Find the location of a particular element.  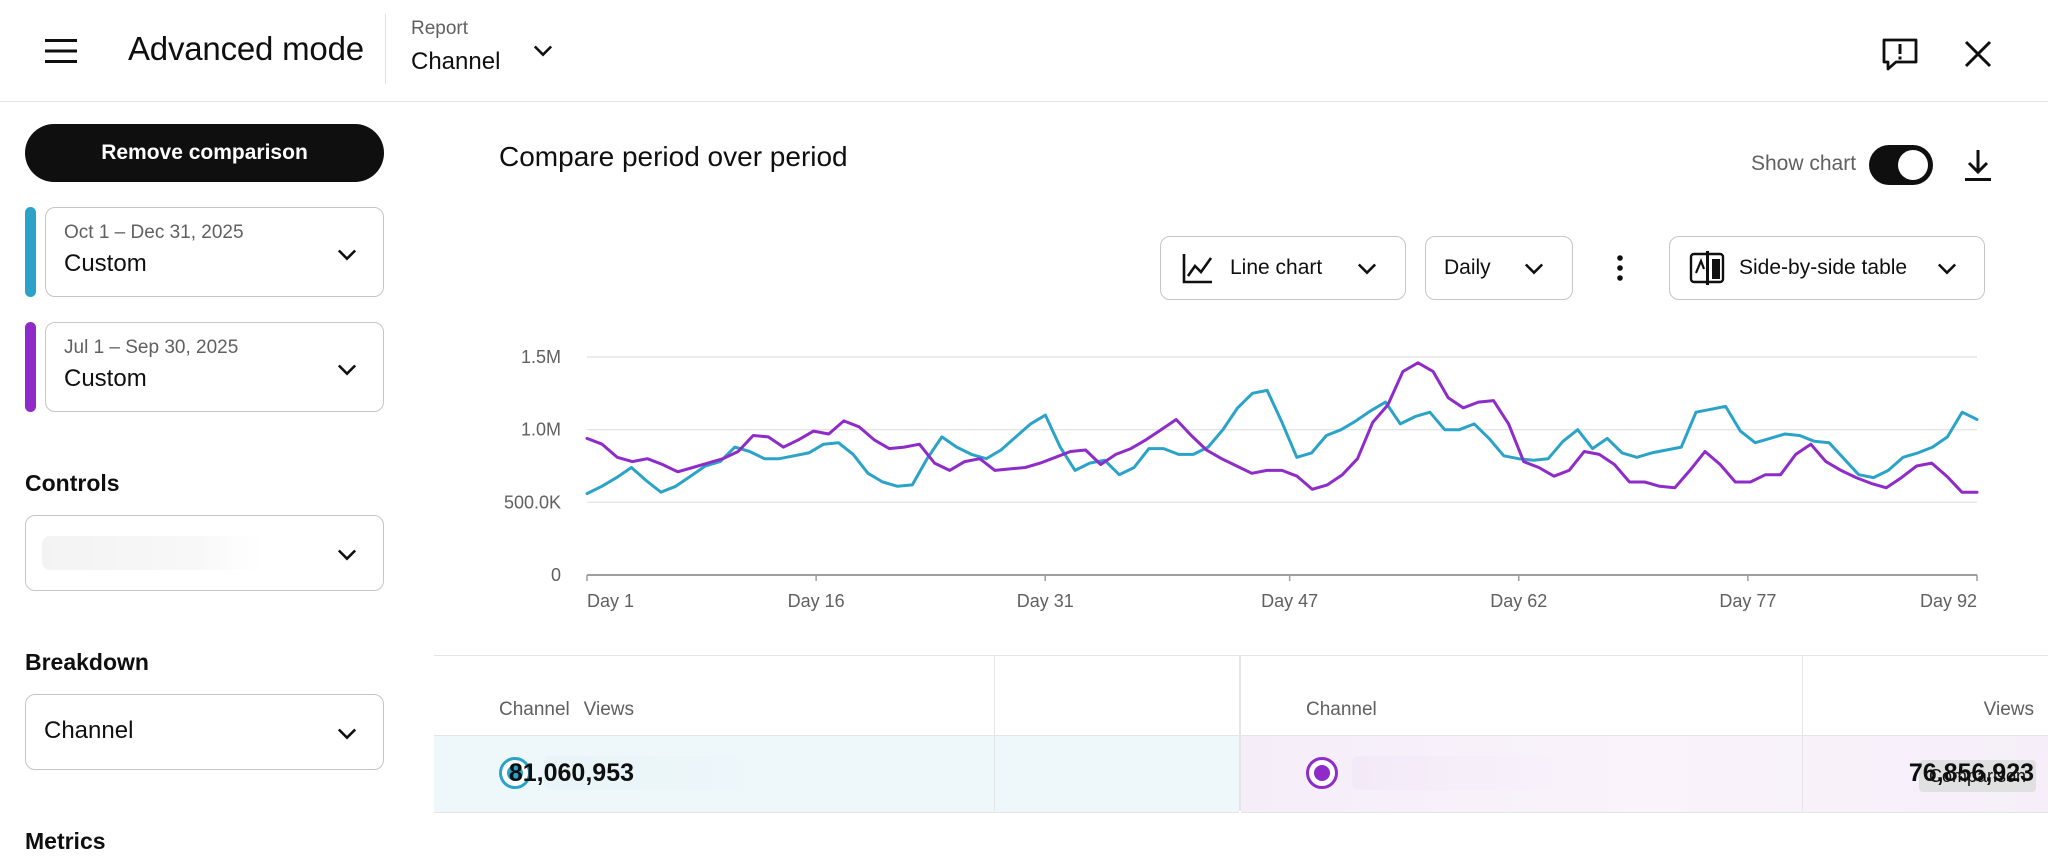

y-tick-label: 500.0K is located at coordinates (532, 502).